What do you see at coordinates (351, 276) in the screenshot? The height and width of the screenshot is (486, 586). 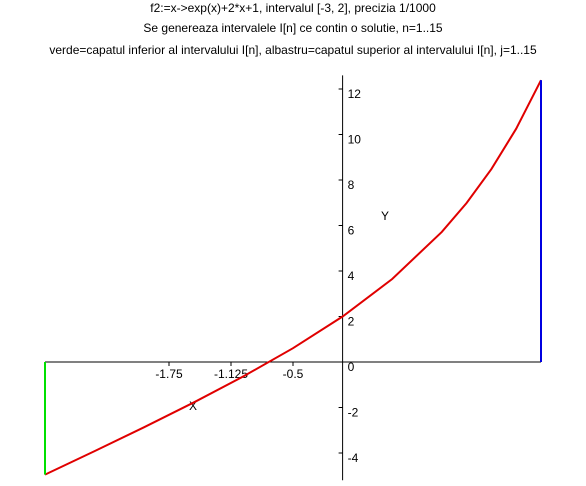 I see `y-tick-label: 4` at bounding box center [351, 276].